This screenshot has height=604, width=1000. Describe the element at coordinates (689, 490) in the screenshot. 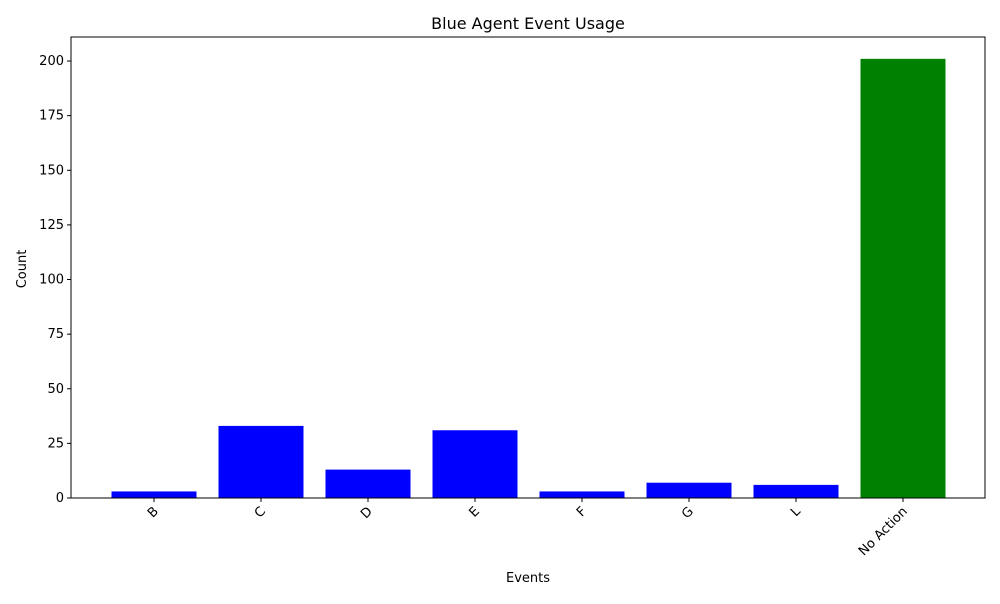

I see `bar-g` at that location.